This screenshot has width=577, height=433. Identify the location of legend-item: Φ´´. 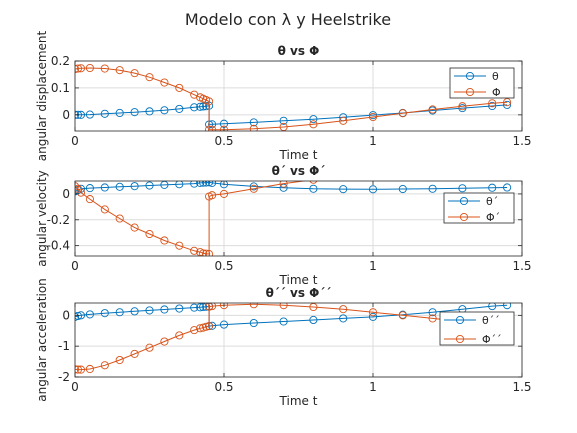
(473, 339).